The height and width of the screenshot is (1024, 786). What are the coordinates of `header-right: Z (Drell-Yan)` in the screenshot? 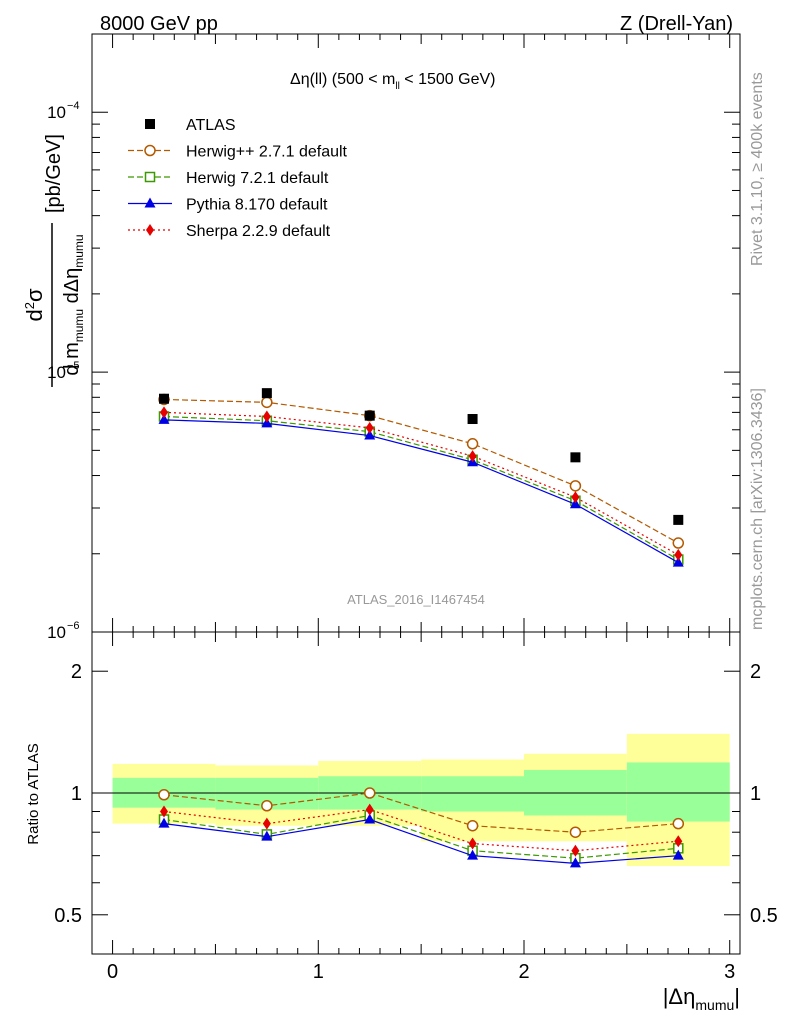 It's located at (676, 24).